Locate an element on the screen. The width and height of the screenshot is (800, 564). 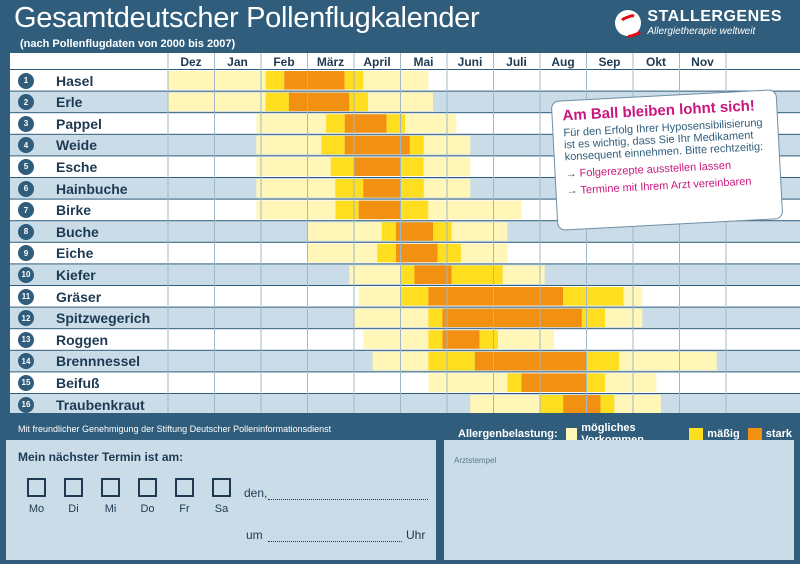
weekday-checkboxes: Mo Di Mi Do Fr Sa is located at coordinates (129, 496).